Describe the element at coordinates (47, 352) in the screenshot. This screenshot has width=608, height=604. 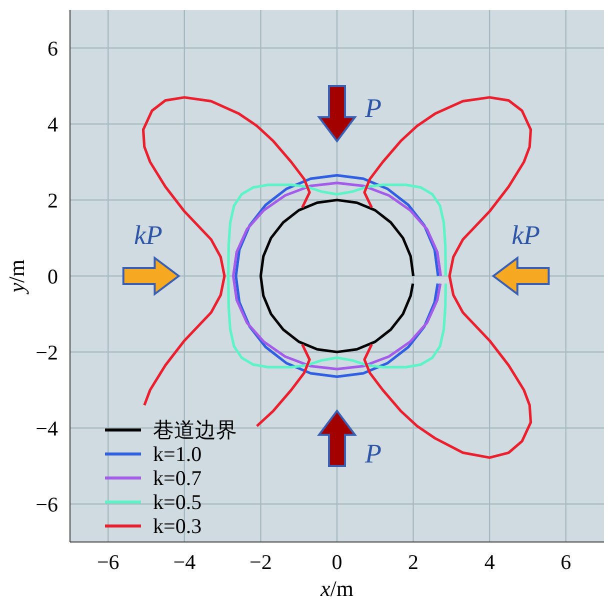
I see `y-tick-label: −2` at that location.